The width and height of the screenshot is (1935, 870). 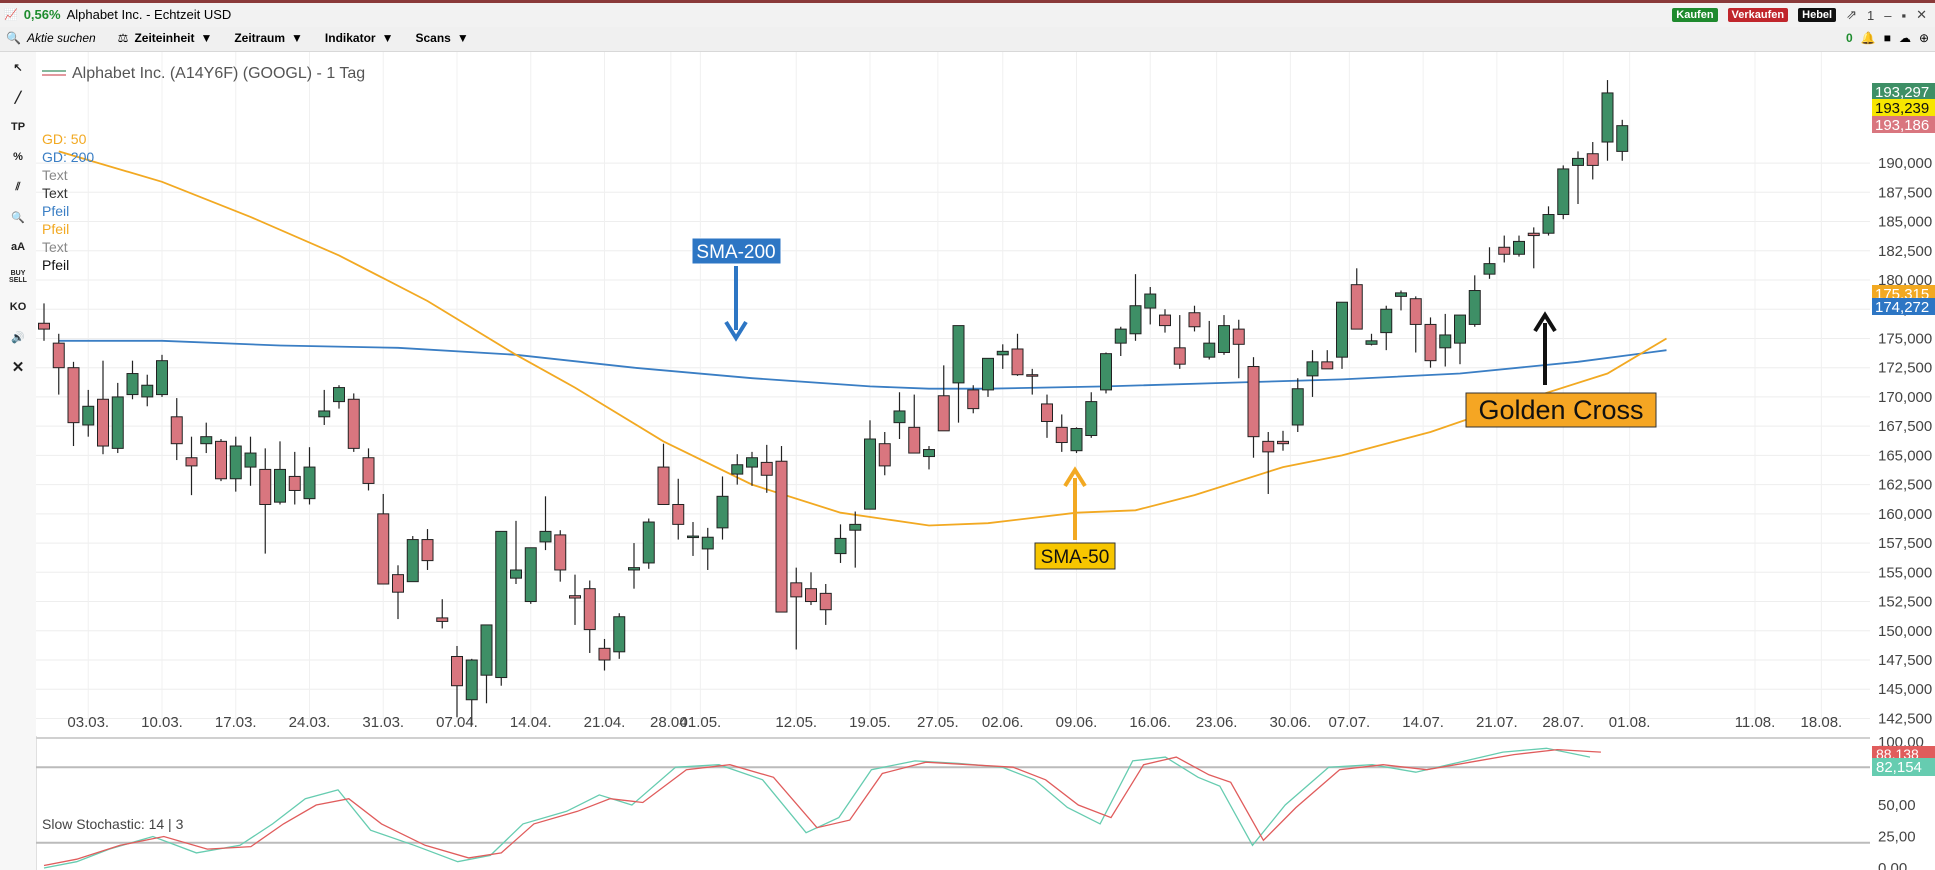 What do you see at coordinates (165, 38) in the screenshot?
I see `time-unit-menu: ⚖ Zeiteinheit ▼` at bounding box center [165, 38].